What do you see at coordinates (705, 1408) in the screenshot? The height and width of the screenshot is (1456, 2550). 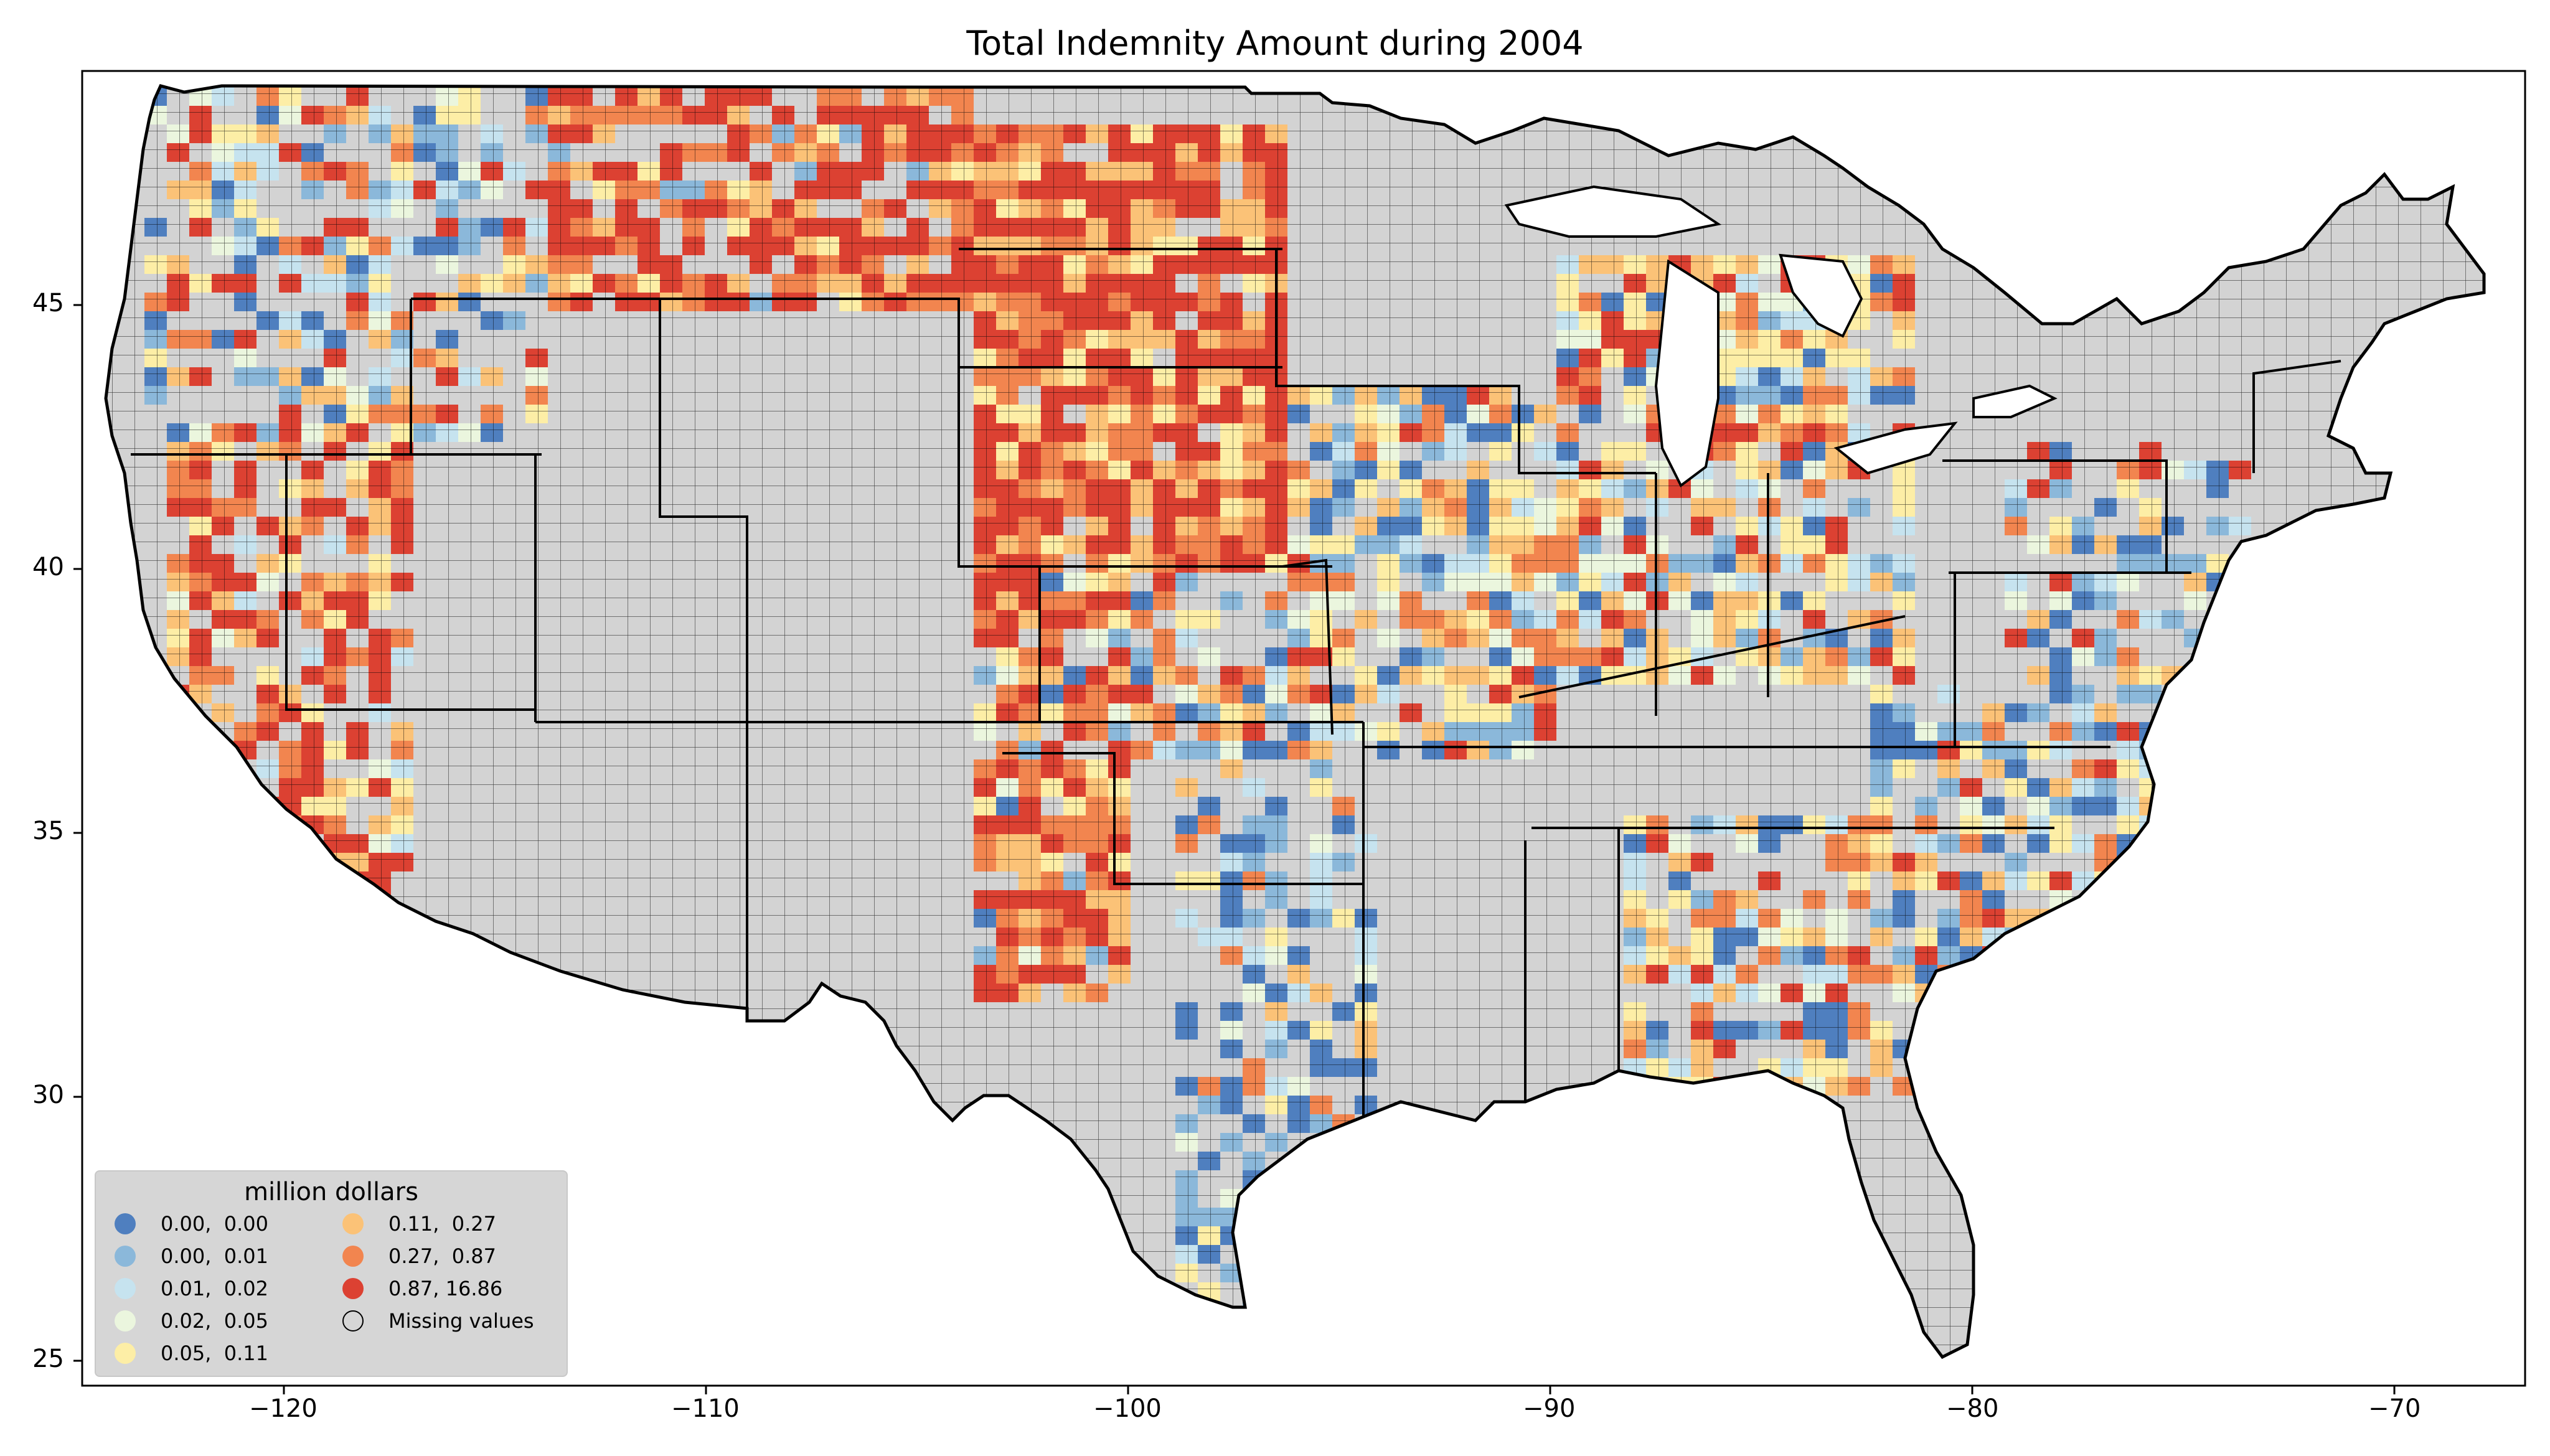 I see `x-tick-label: −110` at bounding box center [705, 1408].